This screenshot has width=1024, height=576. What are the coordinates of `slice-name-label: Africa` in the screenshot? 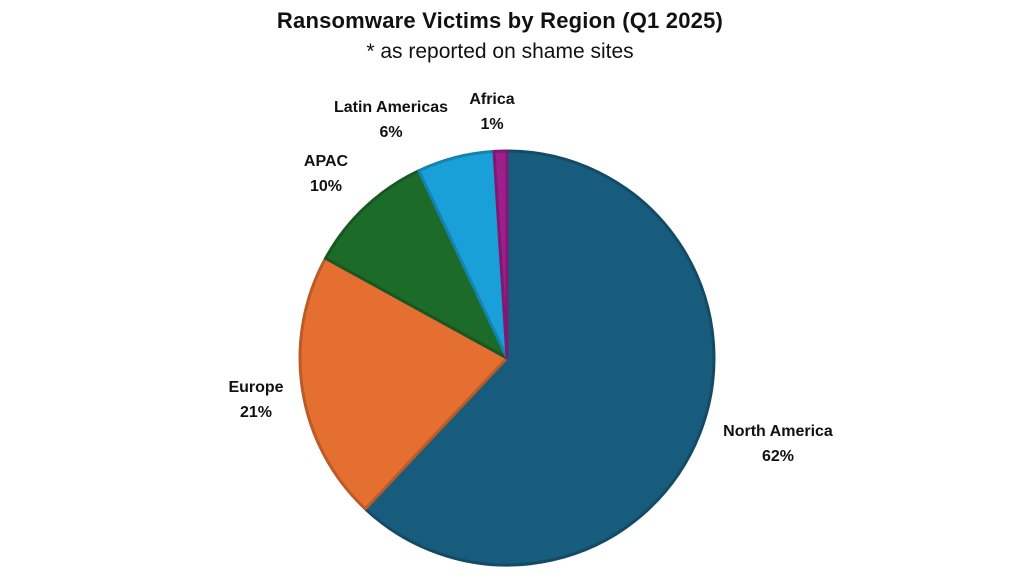 It's located at (491, 99).